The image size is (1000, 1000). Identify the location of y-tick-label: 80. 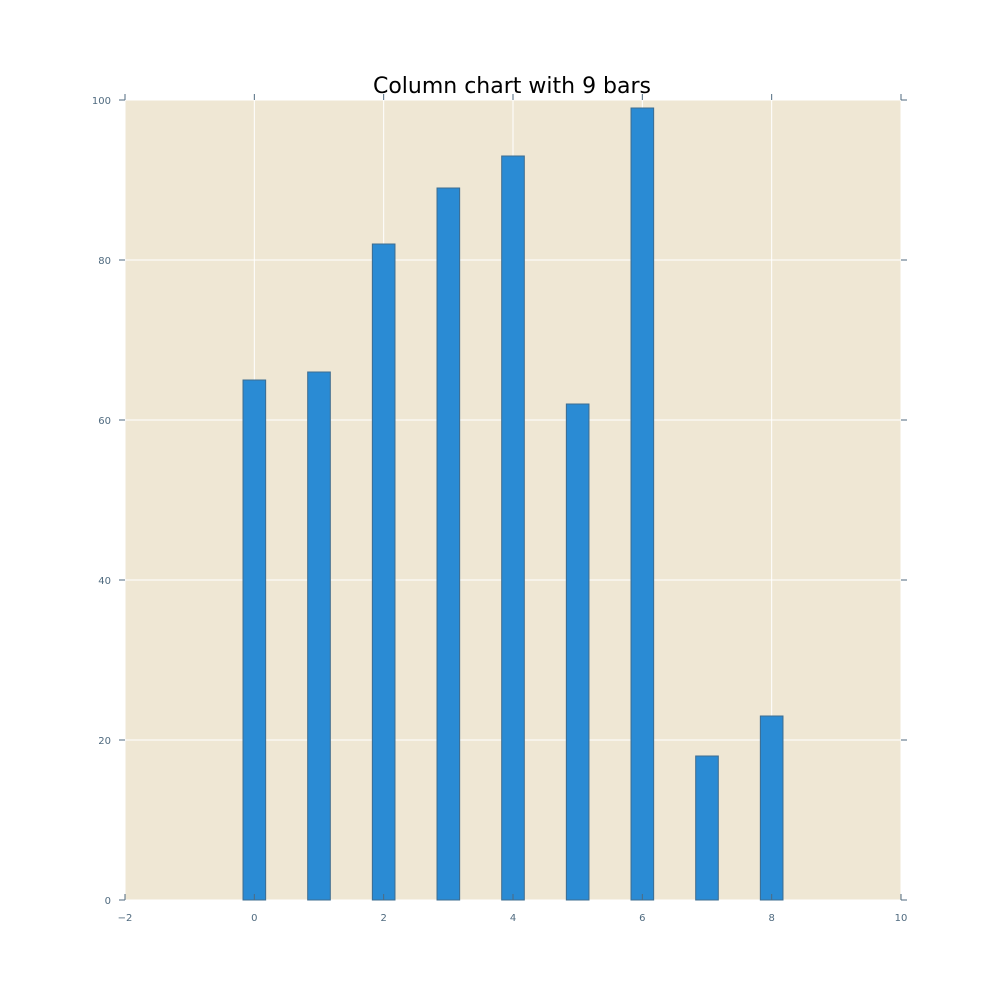
(104, 261).